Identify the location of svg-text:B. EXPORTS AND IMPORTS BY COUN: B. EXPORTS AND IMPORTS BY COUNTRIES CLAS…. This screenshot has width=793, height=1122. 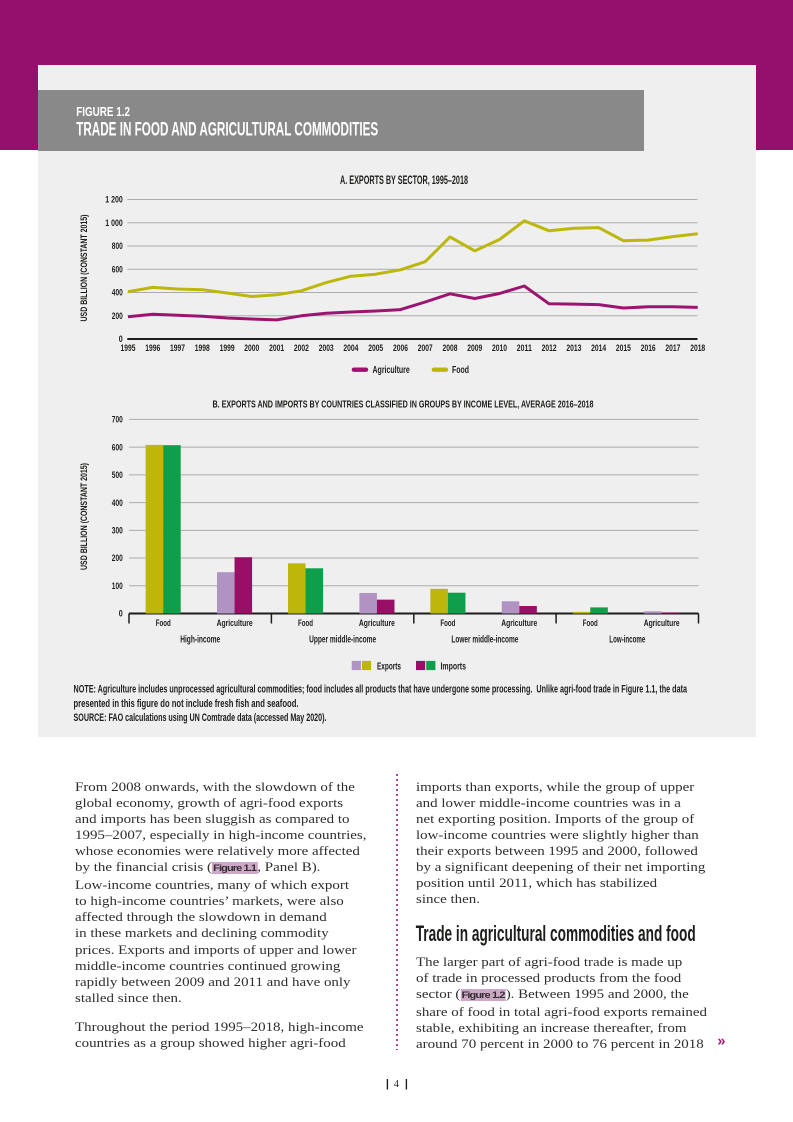
(403, 405).